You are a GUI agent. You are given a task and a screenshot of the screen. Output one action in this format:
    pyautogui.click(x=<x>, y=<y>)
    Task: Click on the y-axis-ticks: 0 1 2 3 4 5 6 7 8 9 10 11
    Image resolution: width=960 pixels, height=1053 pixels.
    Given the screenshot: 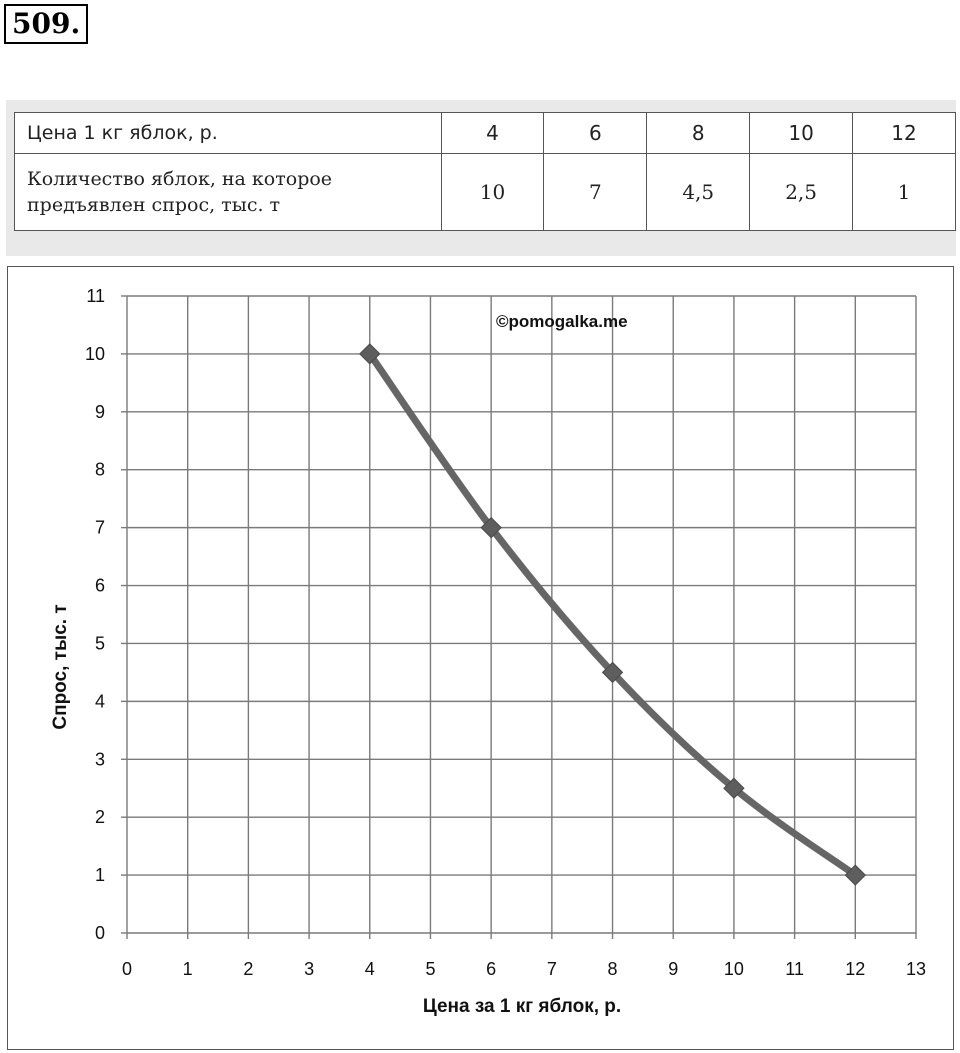 What is the action you would take?
    pyautogui.click(x=95, y=614)
    